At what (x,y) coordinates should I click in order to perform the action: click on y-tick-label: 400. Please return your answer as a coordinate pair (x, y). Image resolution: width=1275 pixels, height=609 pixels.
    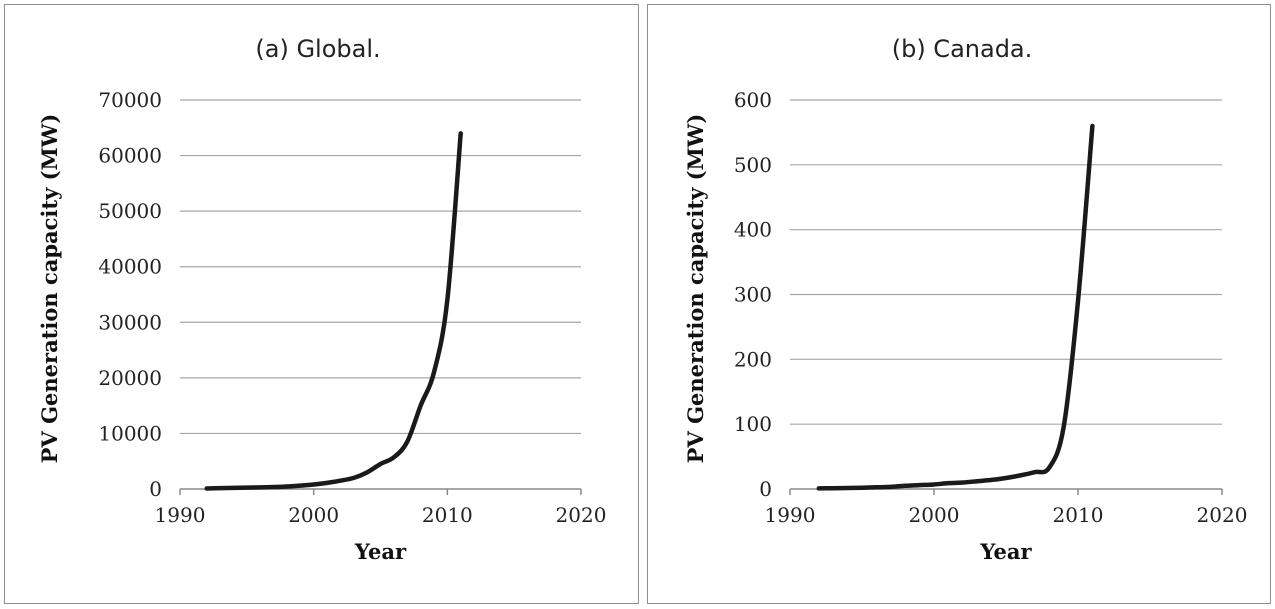
    Looking at the image, I should click on (753, 230).